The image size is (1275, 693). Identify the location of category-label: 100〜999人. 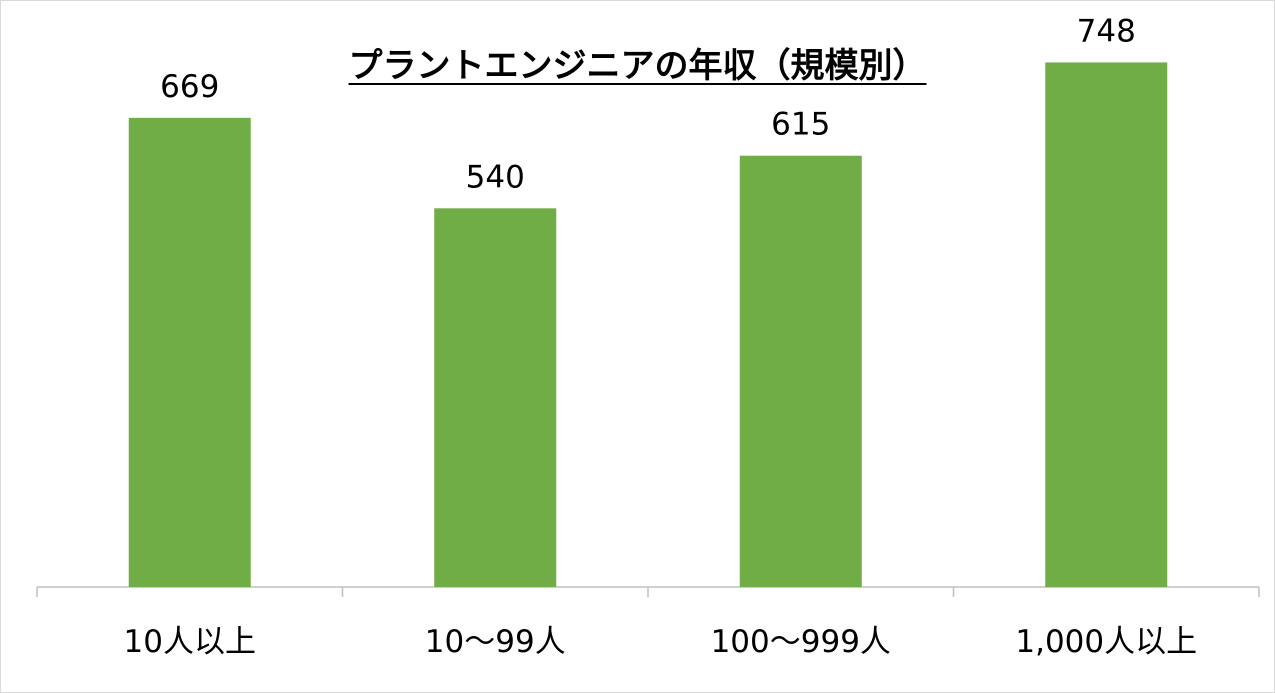
(801, 642).